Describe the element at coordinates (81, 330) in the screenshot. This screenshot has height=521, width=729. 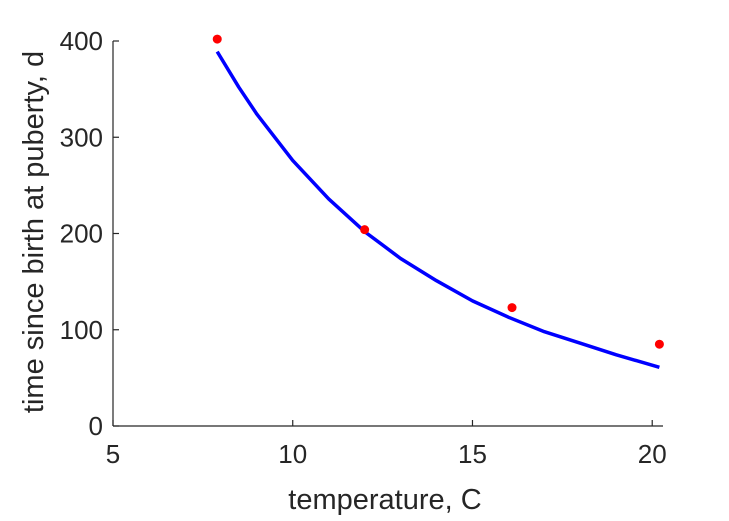
I see `y-tick-label: 100` at that location.